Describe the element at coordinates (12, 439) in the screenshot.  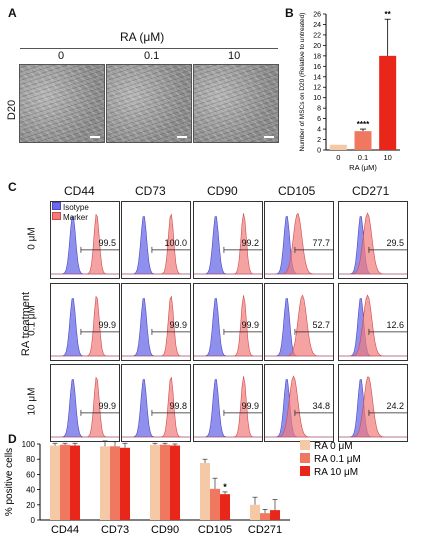
I see `panel-d-label: D` at that location.